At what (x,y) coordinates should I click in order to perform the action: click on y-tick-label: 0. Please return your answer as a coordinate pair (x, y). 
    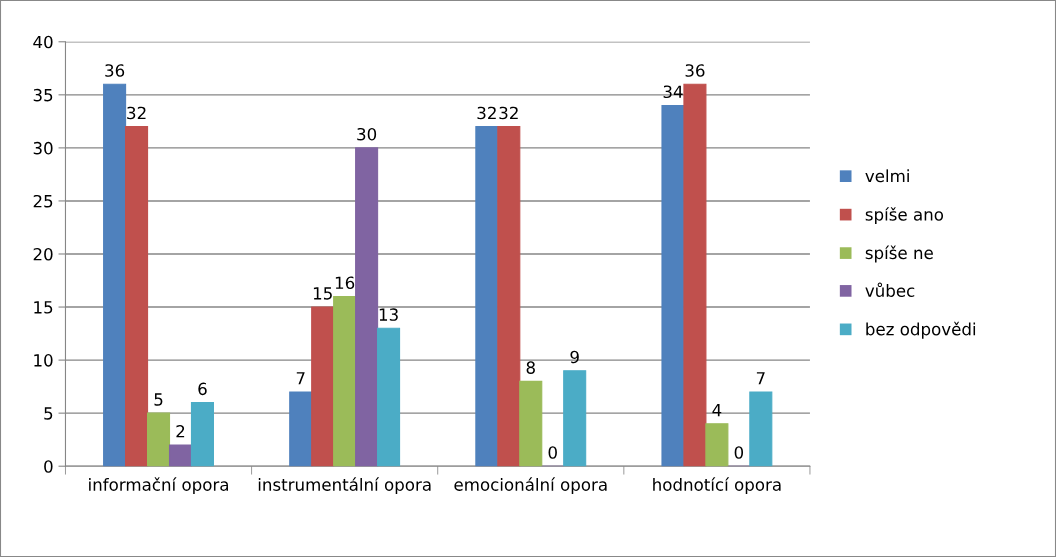
    Looking at the image, I should click on (48, 466).